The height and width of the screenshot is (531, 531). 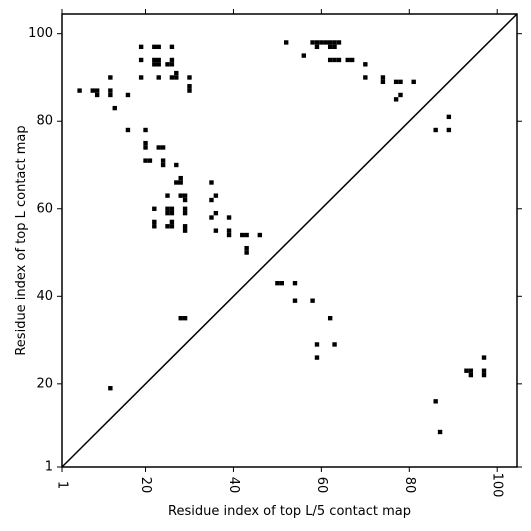 I want to click on y-axis-label: Residue index of top L contact map, so click(x=21, y=240).